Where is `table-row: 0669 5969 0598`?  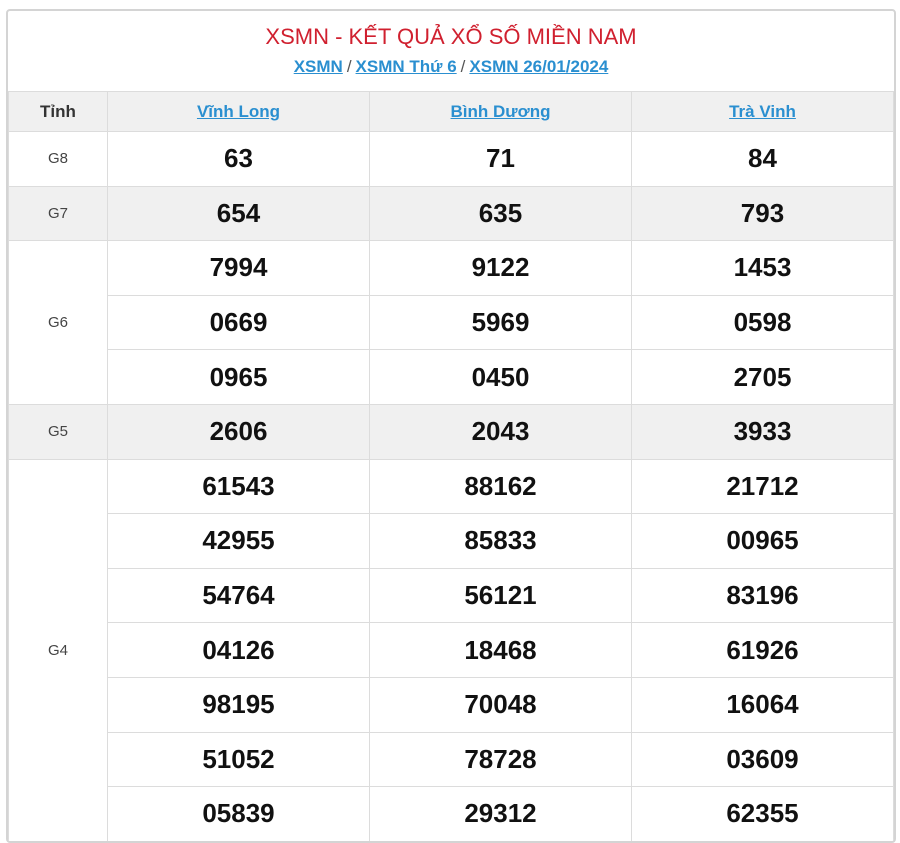 table-row: 0669 5969 0598 is located at coordinates (451, 322).